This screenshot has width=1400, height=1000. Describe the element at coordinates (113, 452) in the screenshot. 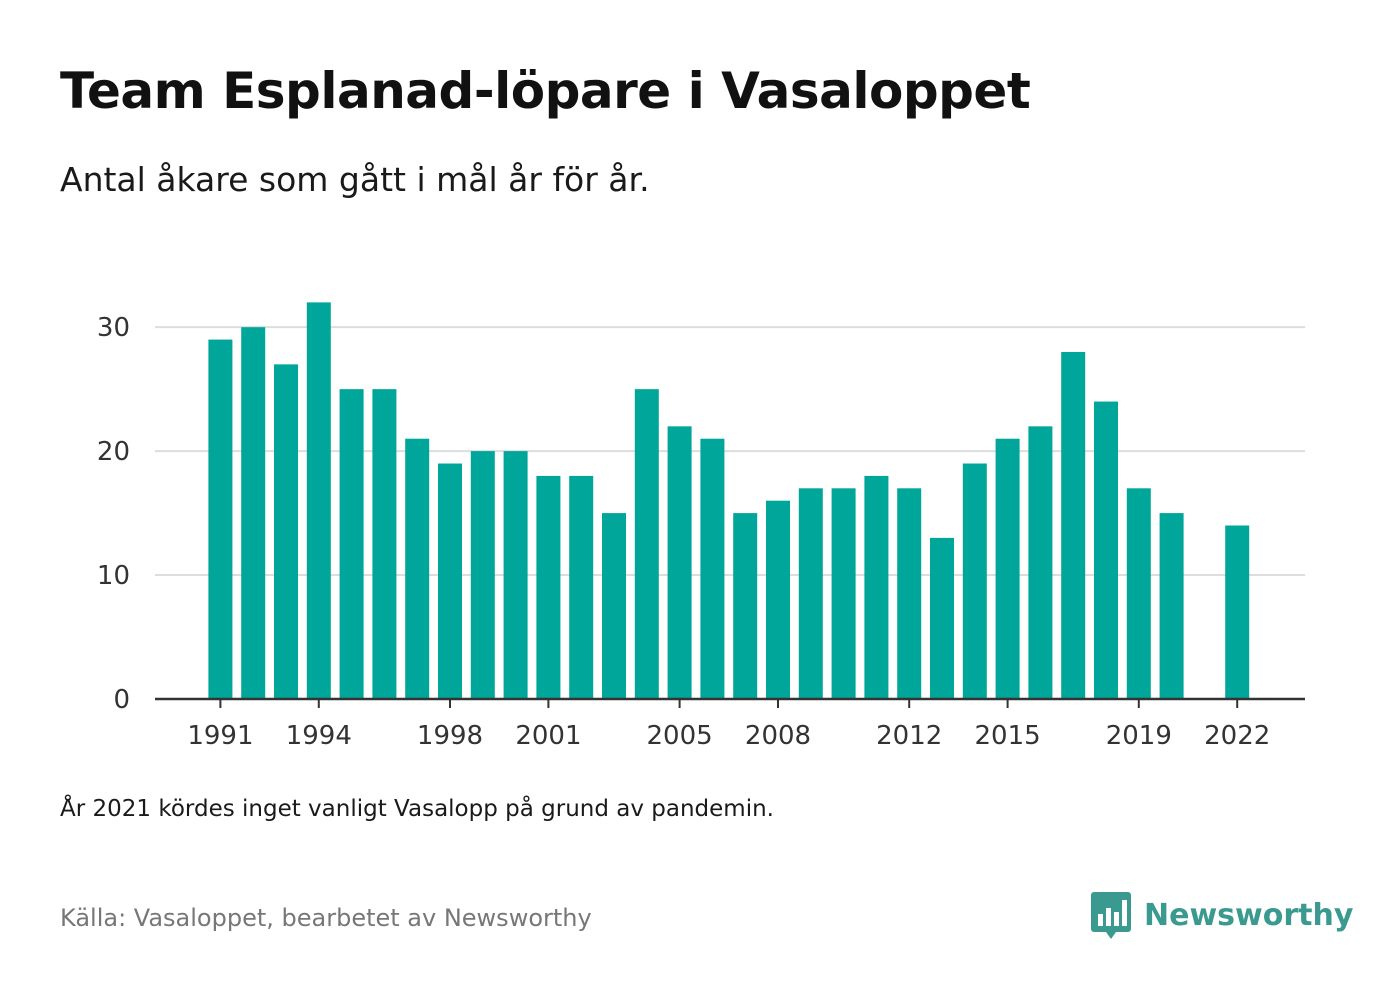

I see `y-tick-label: 20` at that location.